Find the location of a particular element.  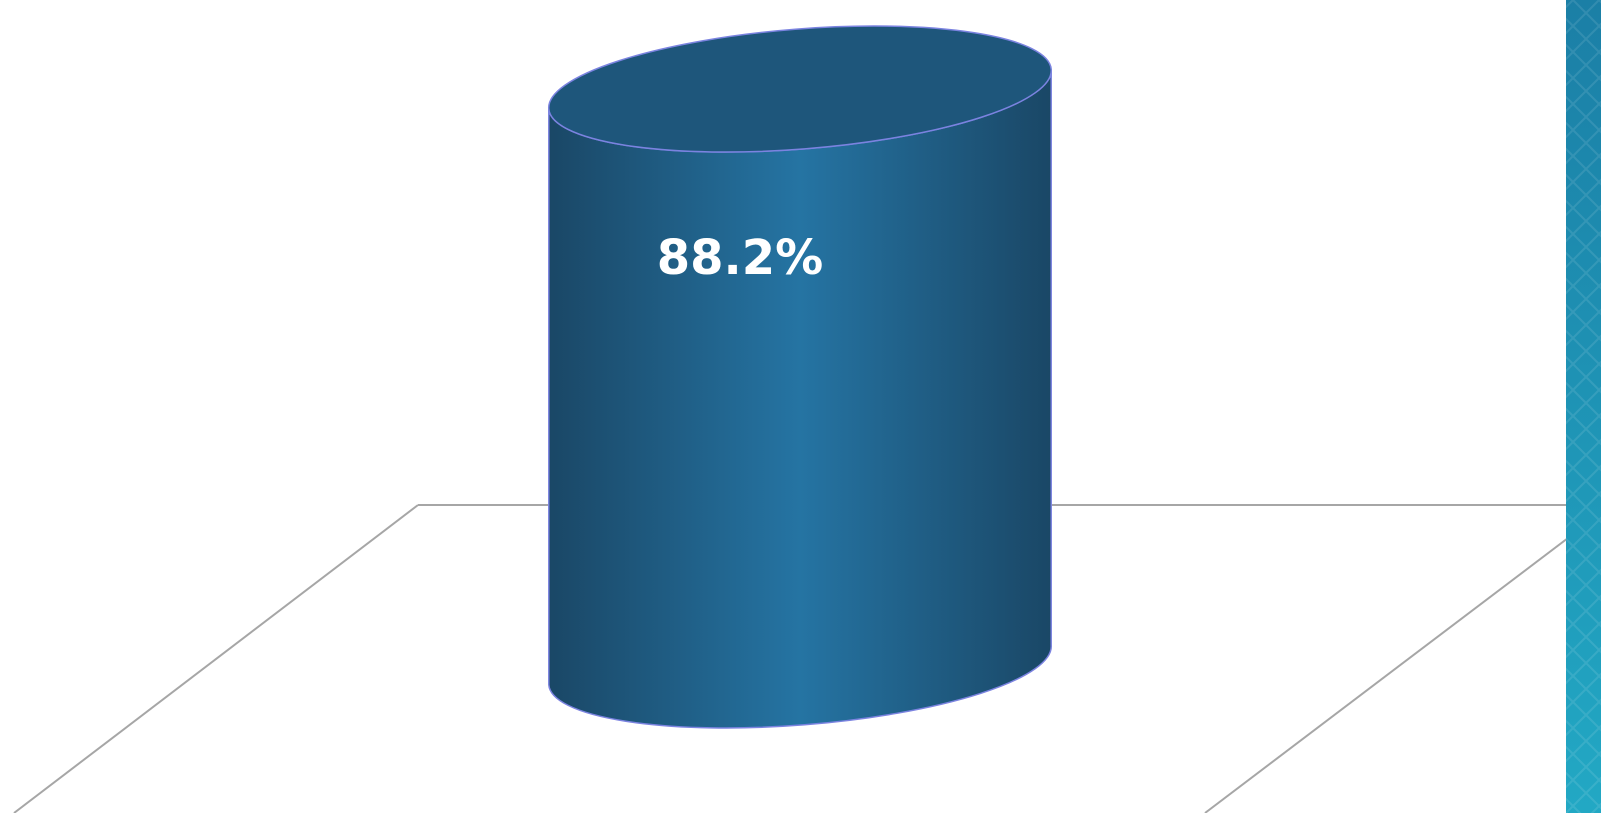

data-label: 88.2% is located at coordinates (740, 258).